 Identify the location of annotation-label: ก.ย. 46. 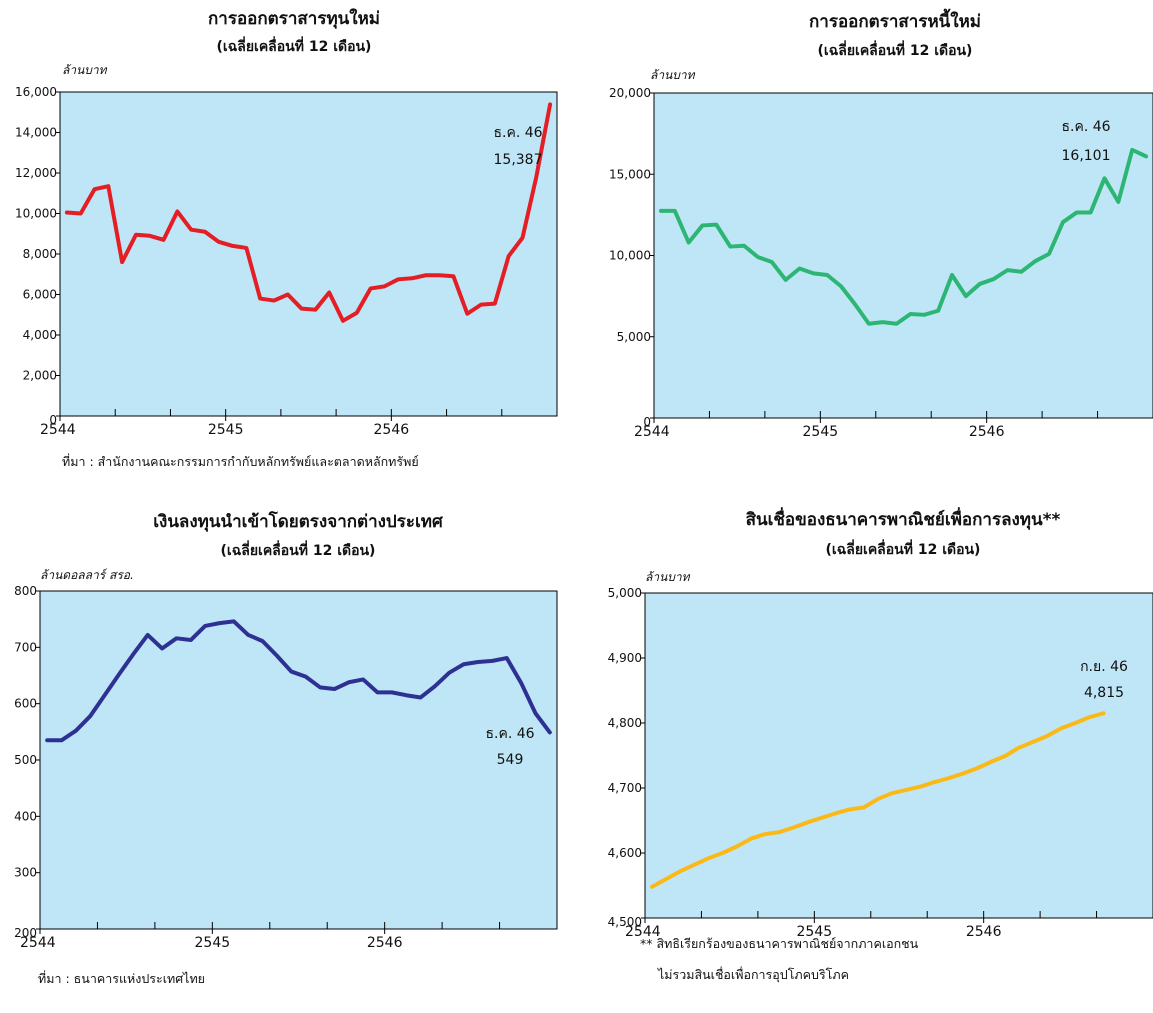
(1104, 667).